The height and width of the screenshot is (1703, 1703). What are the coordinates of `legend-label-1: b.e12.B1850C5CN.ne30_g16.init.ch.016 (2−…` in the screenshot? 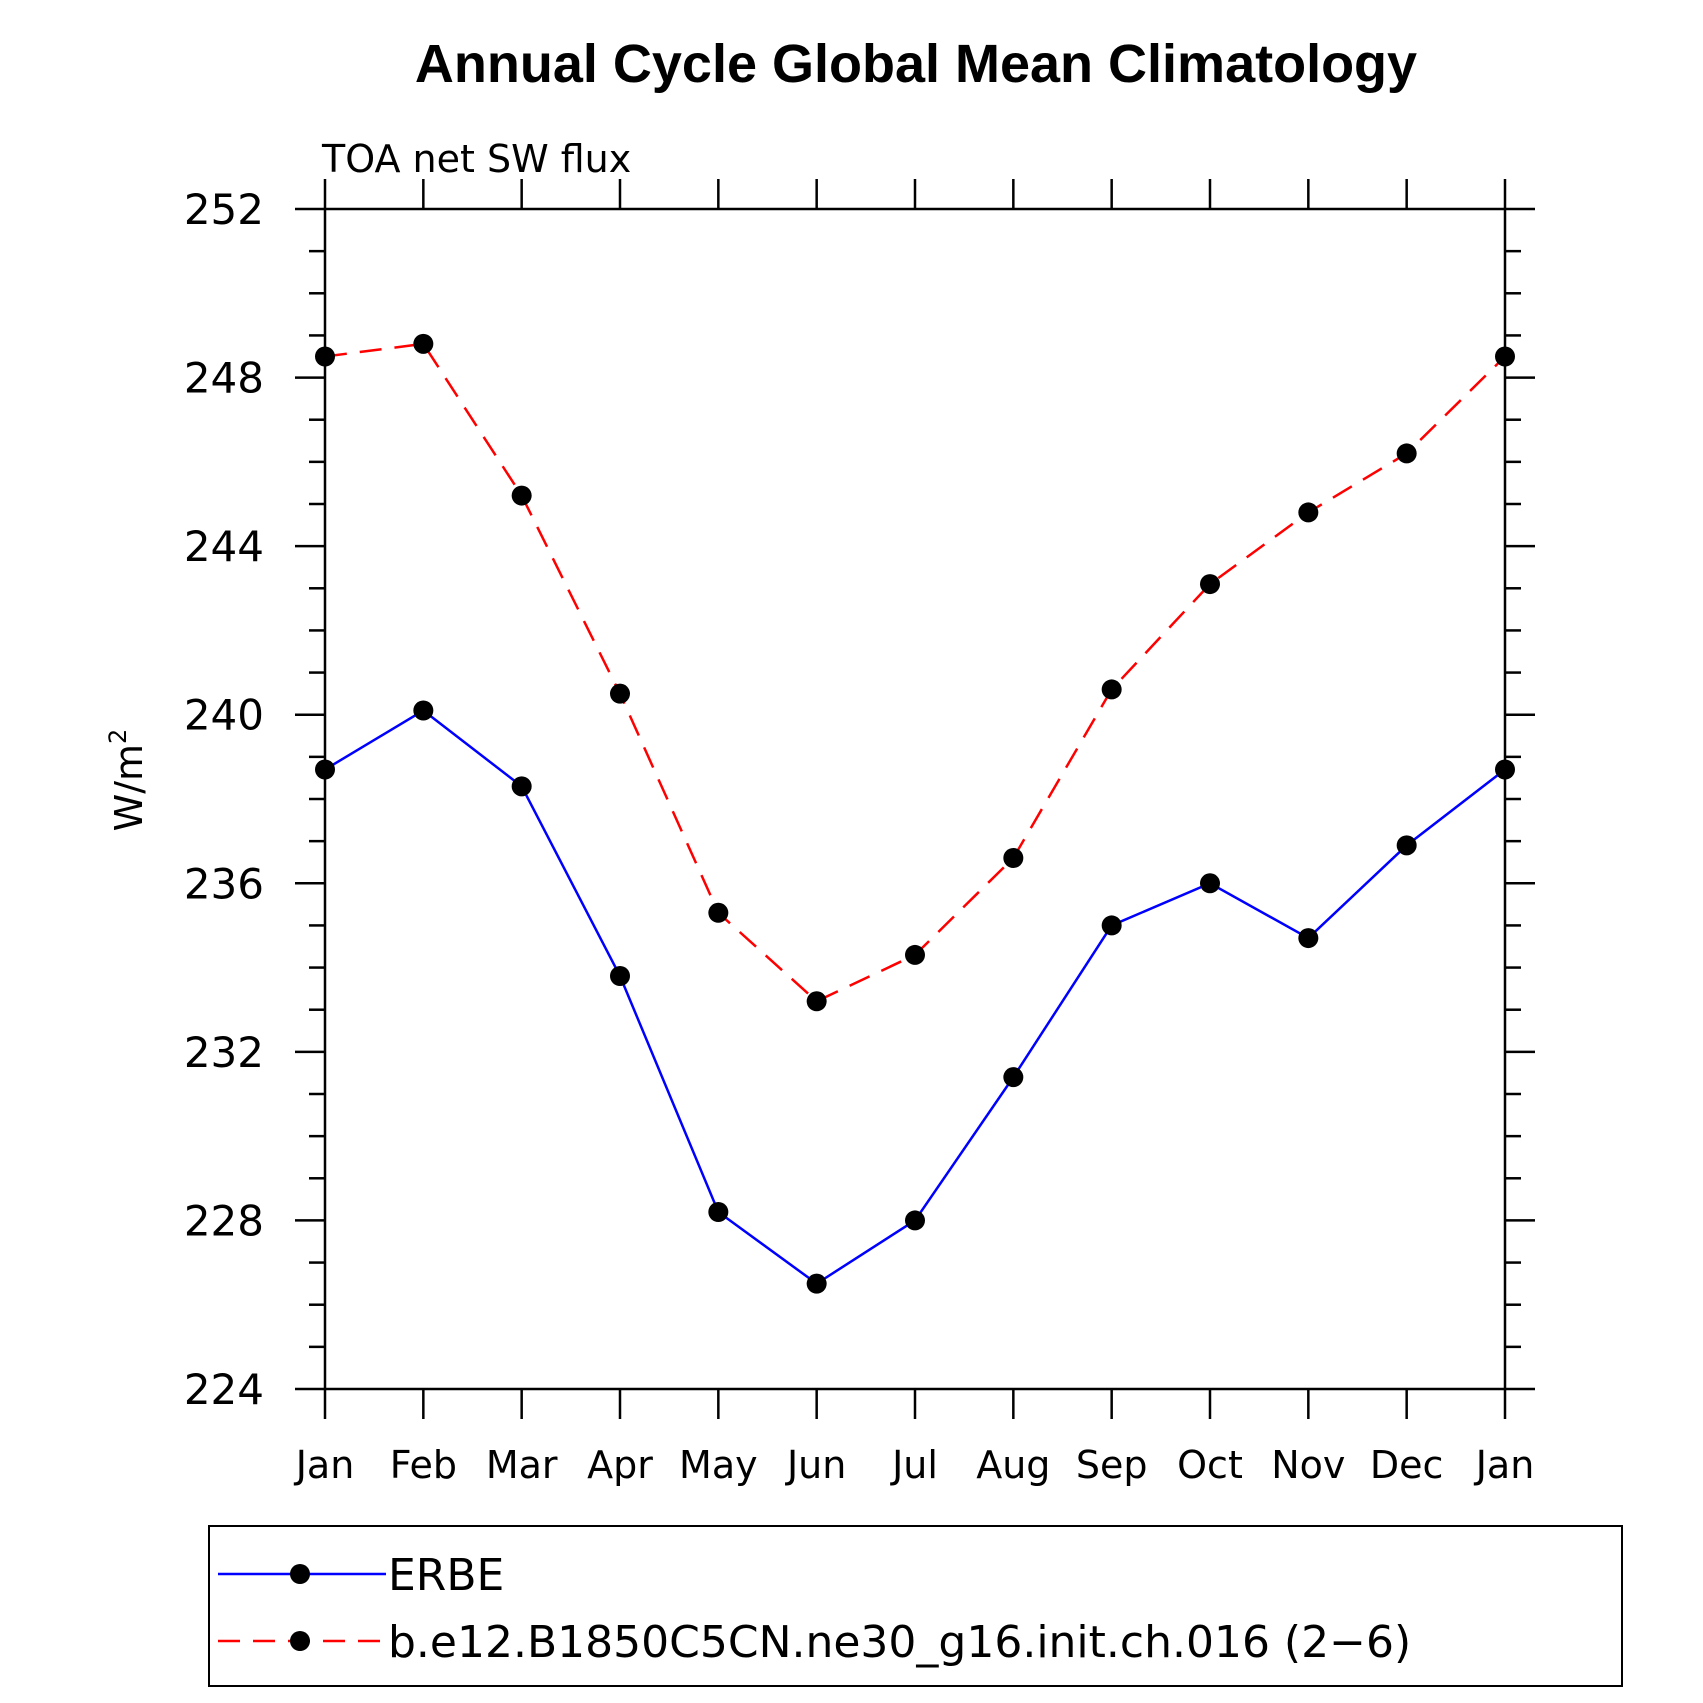 It's located at (899, 1642).